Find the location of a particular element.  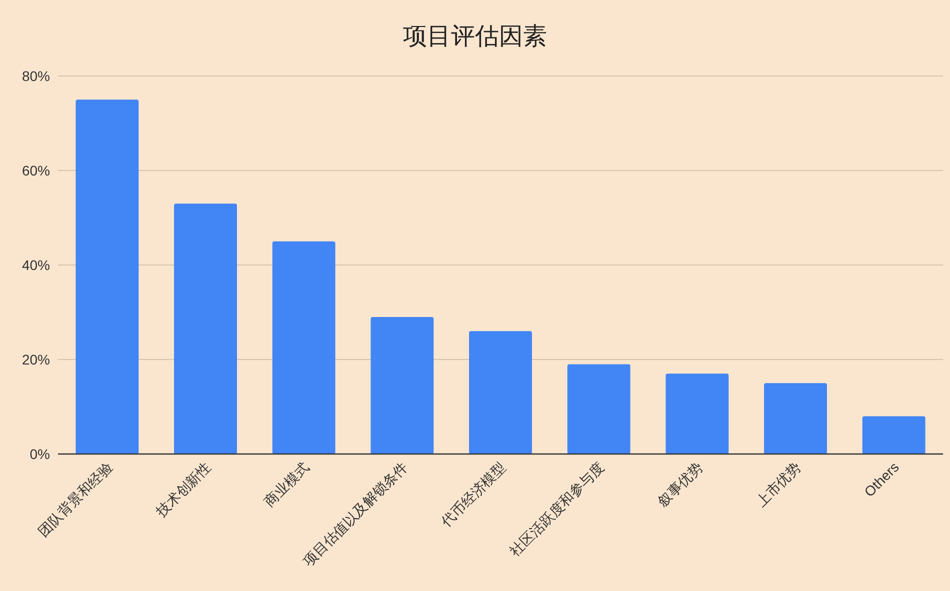

chart-title: 项目评估因素 is located at coordinates (475, 36).